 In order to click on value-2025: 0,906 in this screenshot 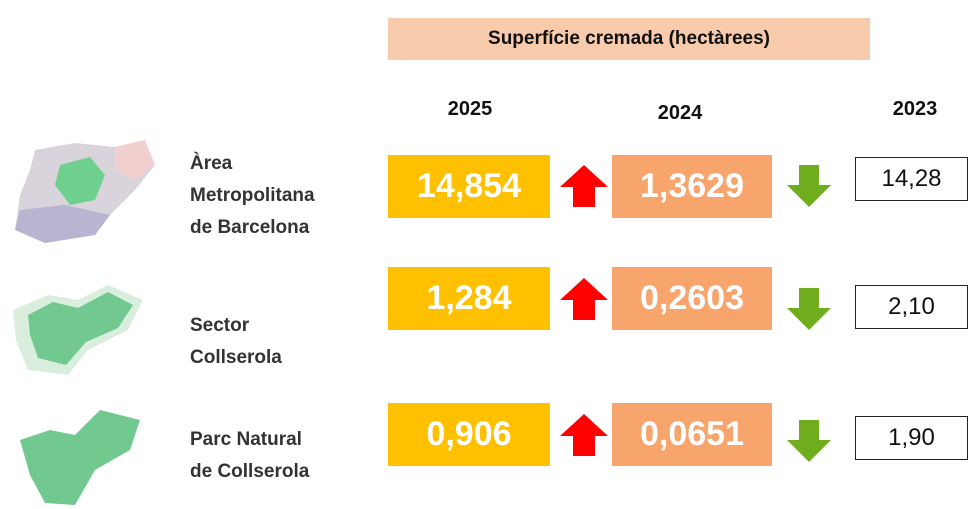, I will do `click(469, 434)`.